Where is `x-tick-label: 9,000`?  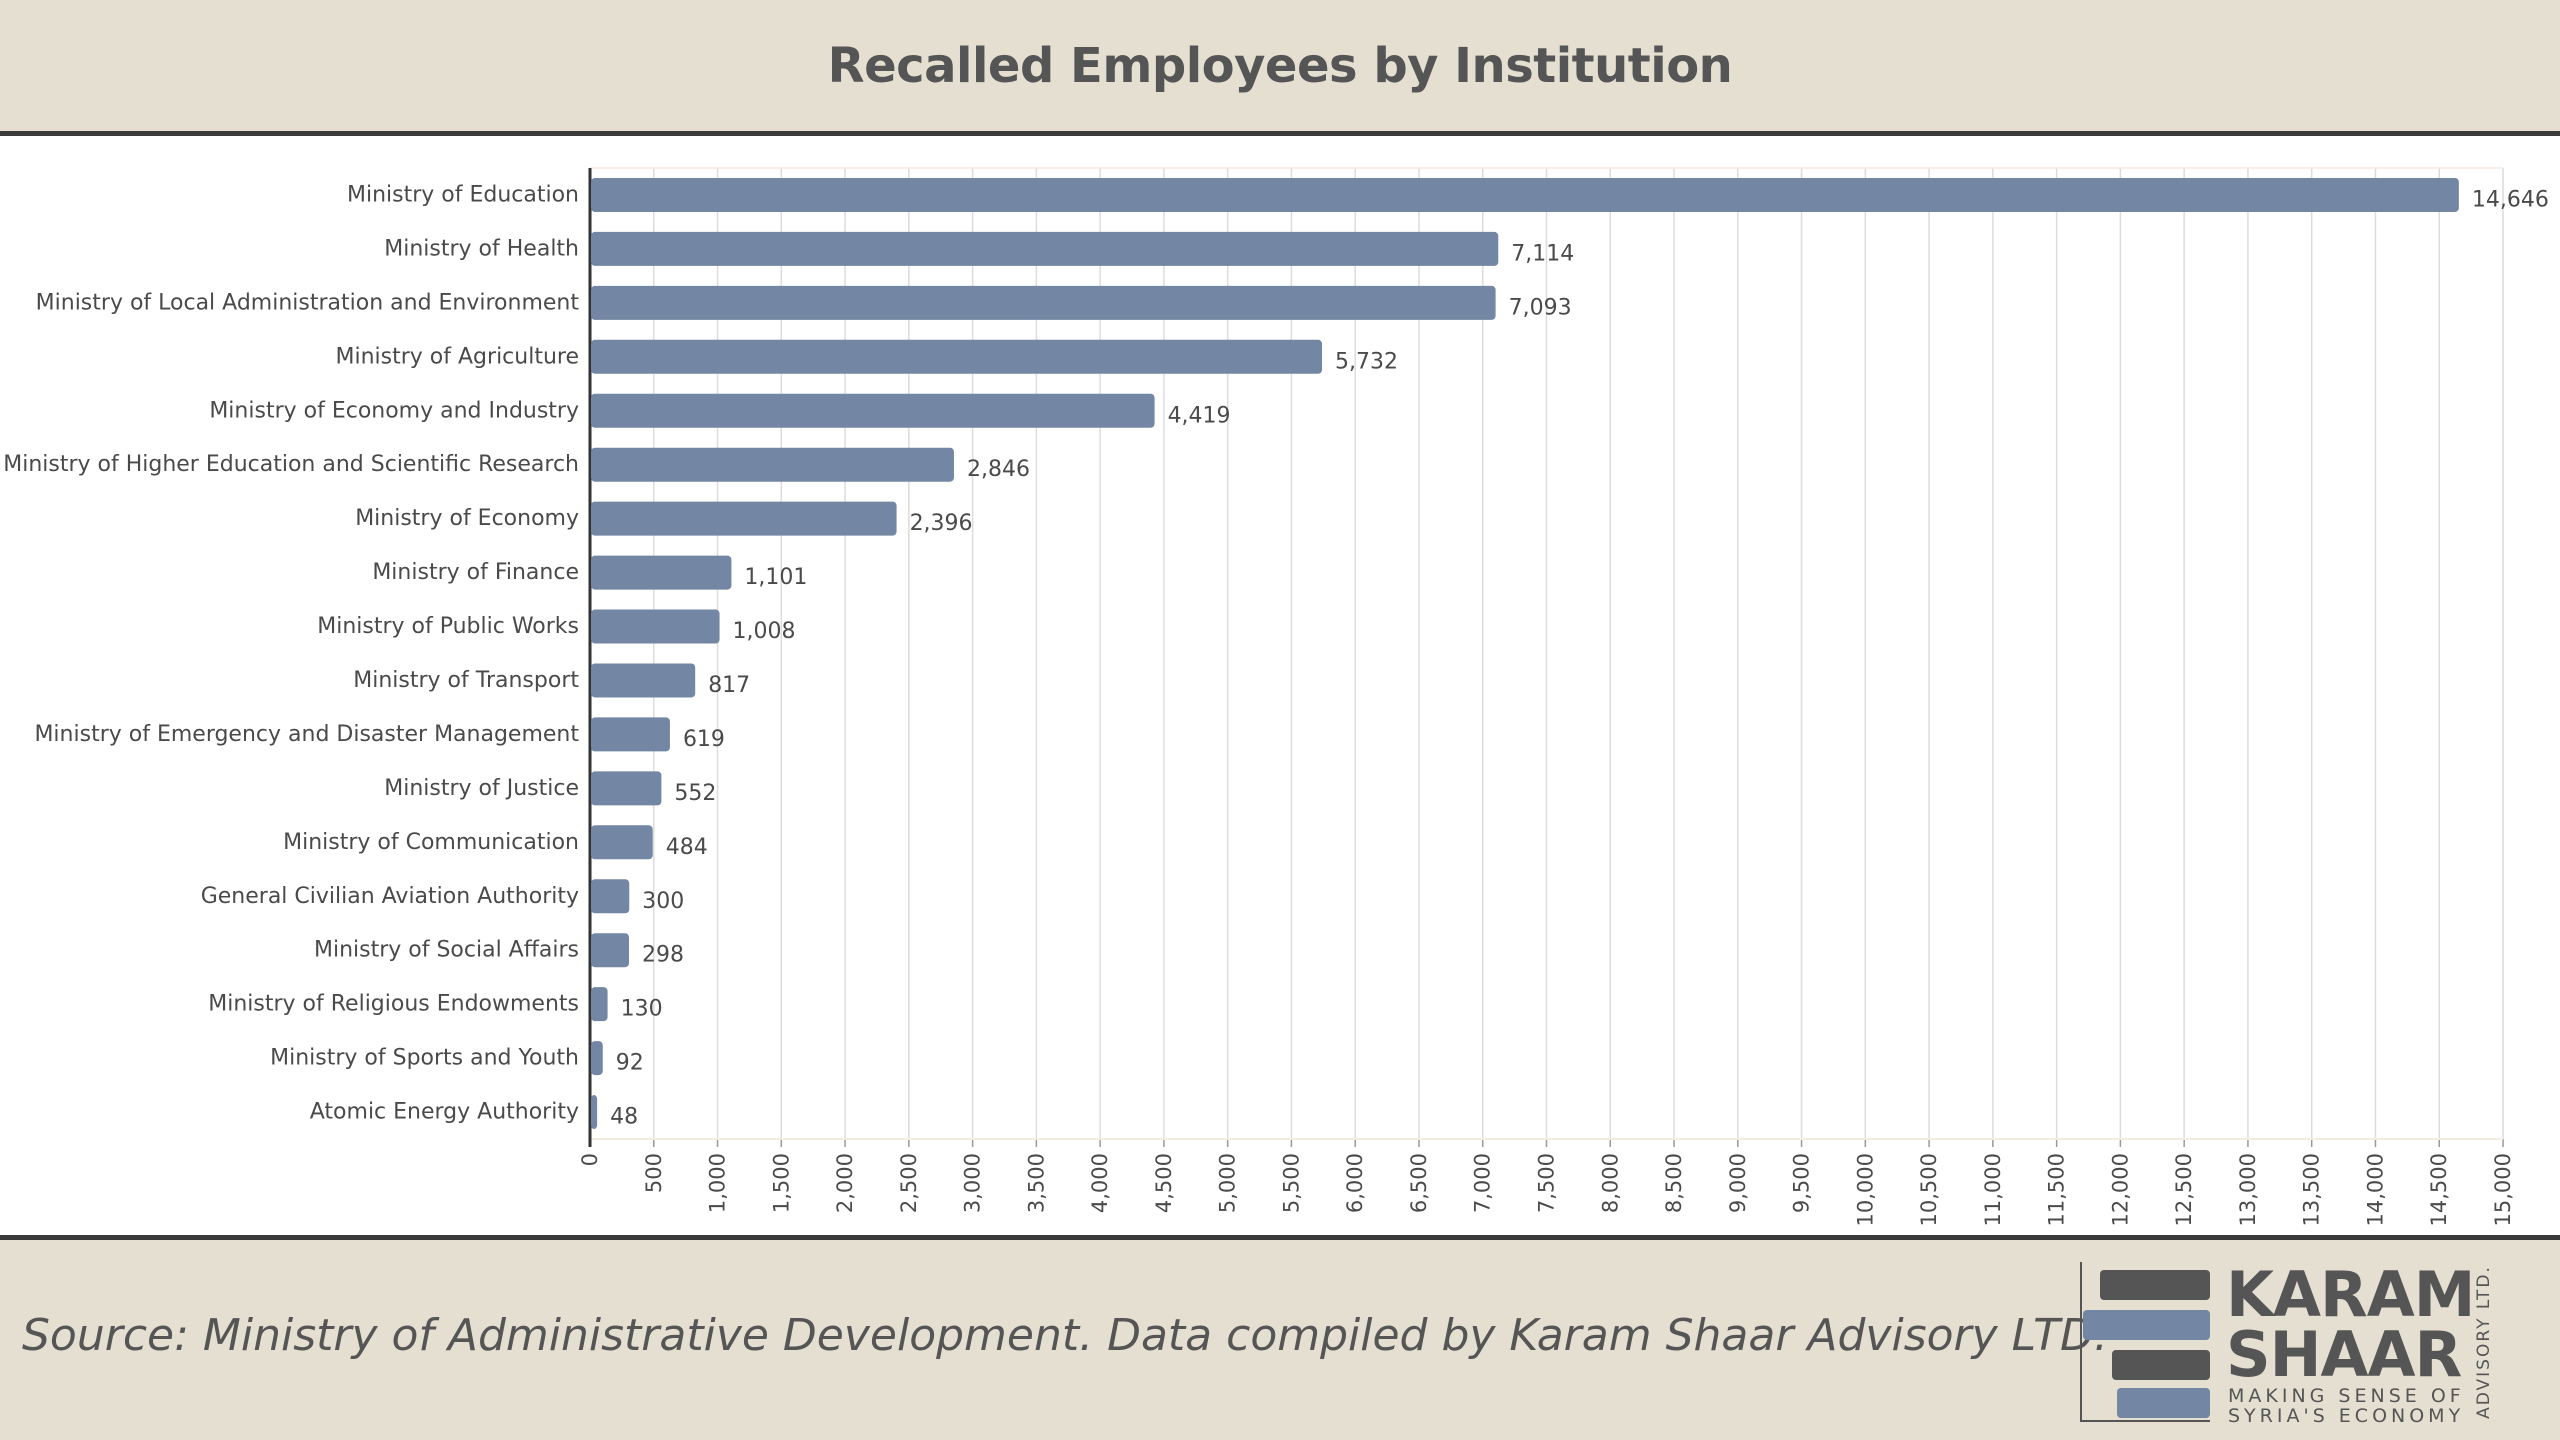 x-tick-label: 9,000 is located at coordinates (1738, 1183).